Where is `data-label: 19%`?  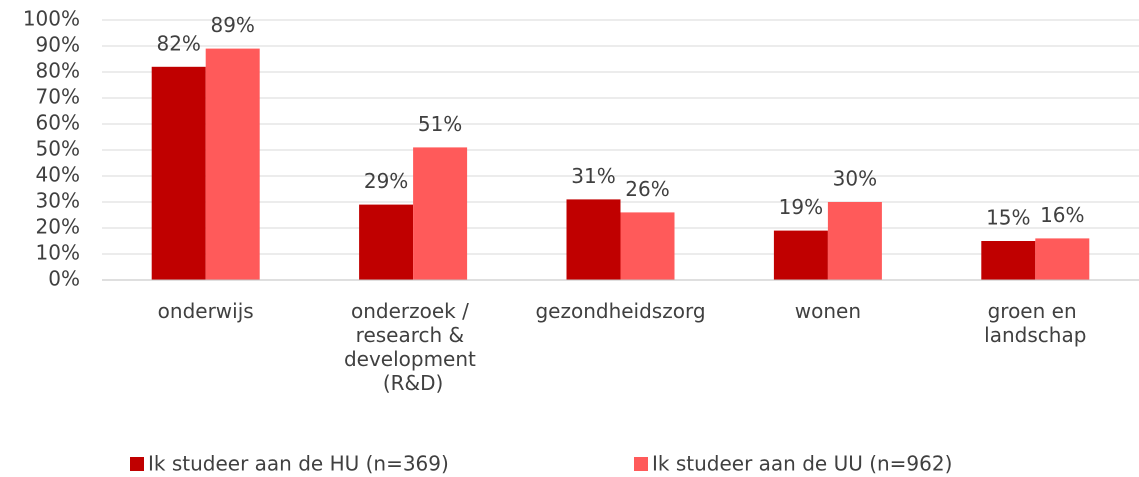 data-label: 19% is located at coordinates (801, 207).